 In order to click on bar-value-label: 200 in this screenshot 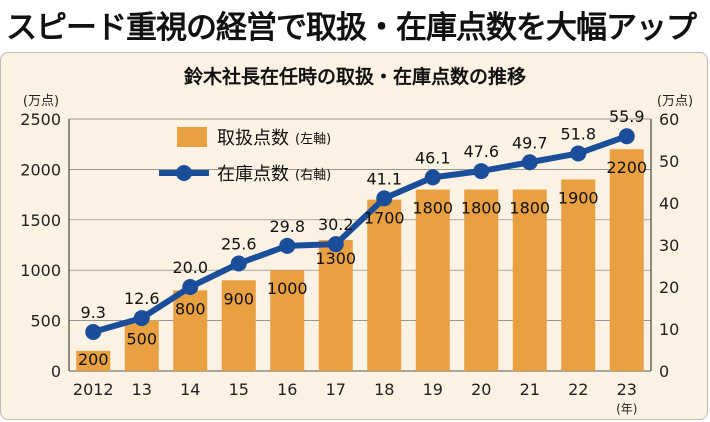, I will do `click(93, 359)`.